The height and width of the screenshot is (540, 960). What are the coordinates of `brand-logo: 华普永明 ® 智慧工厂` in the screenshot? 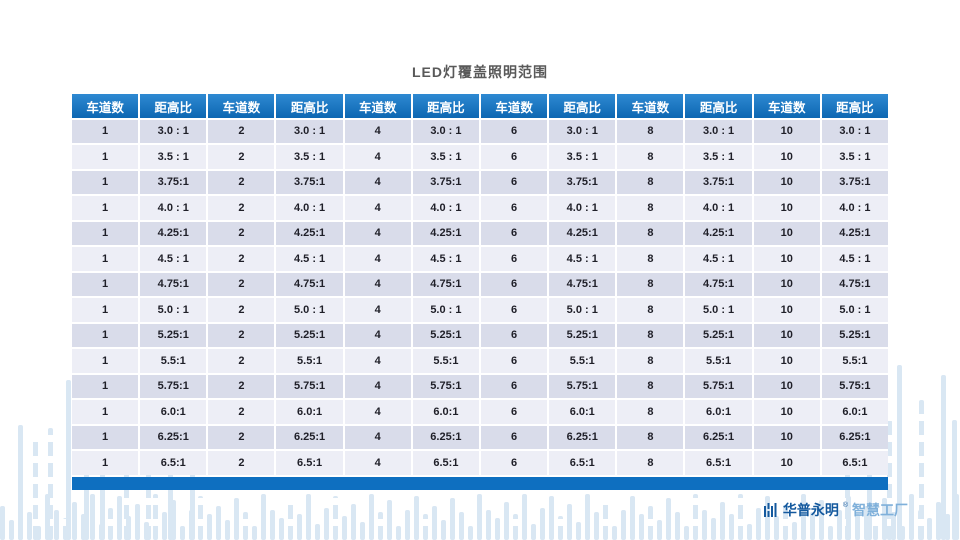 It's located at (835, 510).